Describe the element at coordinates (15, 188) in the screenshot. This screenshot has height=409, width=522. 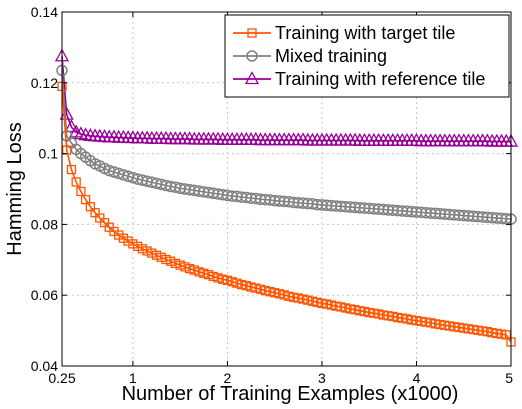
I see `y-axis-label: Hamming Loss` at that location.